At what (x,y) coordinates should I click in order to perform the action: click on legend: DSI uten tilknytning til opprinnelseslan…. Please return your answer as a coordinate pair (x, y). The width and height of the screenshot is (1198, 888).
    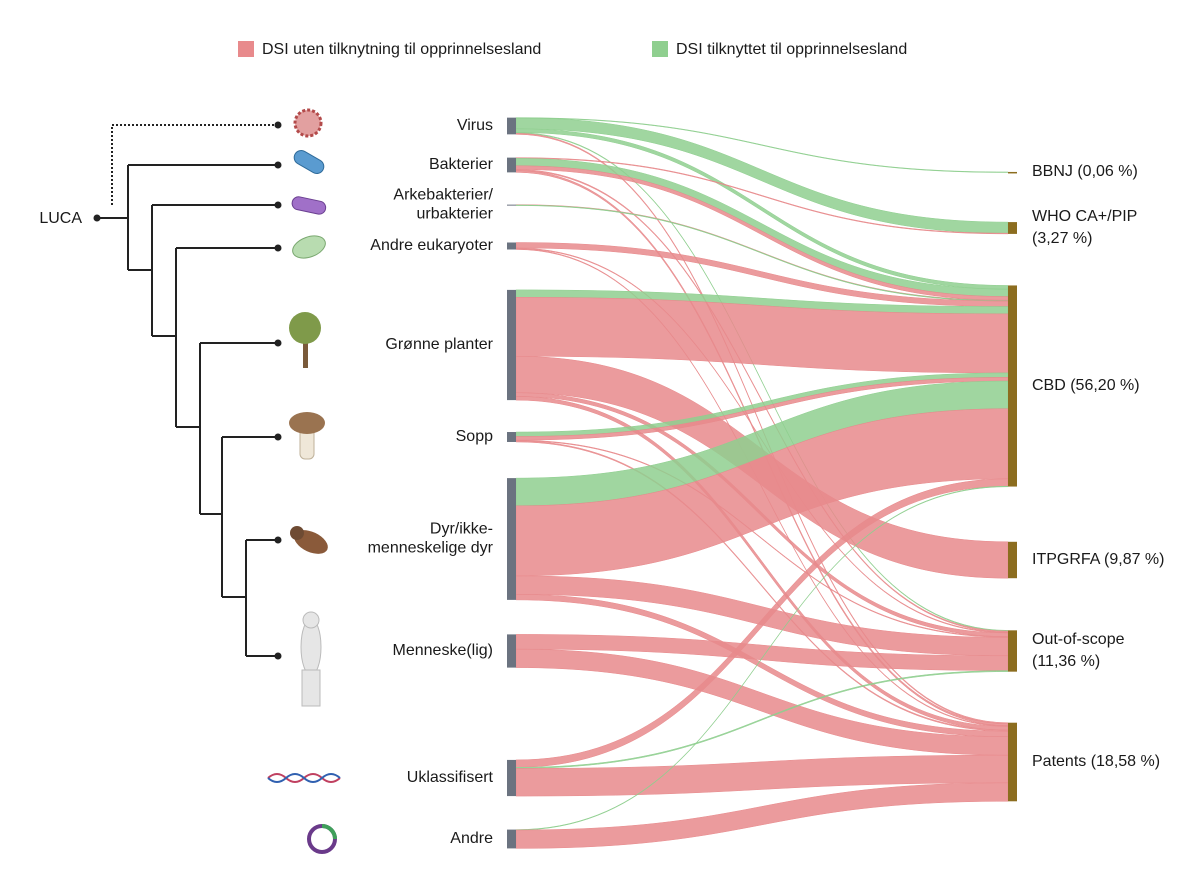
    Looking at the image, I should click on (572, 49).